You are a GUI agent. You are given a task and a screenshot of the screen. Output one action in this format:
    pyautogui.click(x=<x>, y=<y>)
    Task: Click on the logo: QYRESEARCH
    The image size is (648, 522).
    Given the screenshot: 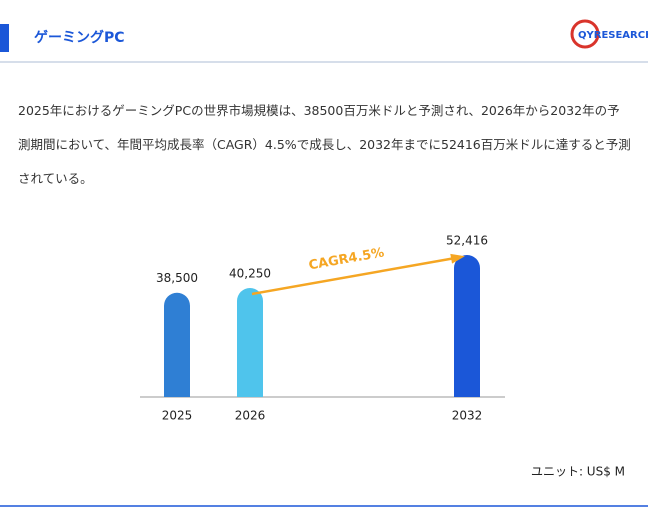 What is the action you would take?
    pyautogui.click(x=613, y=35)
    